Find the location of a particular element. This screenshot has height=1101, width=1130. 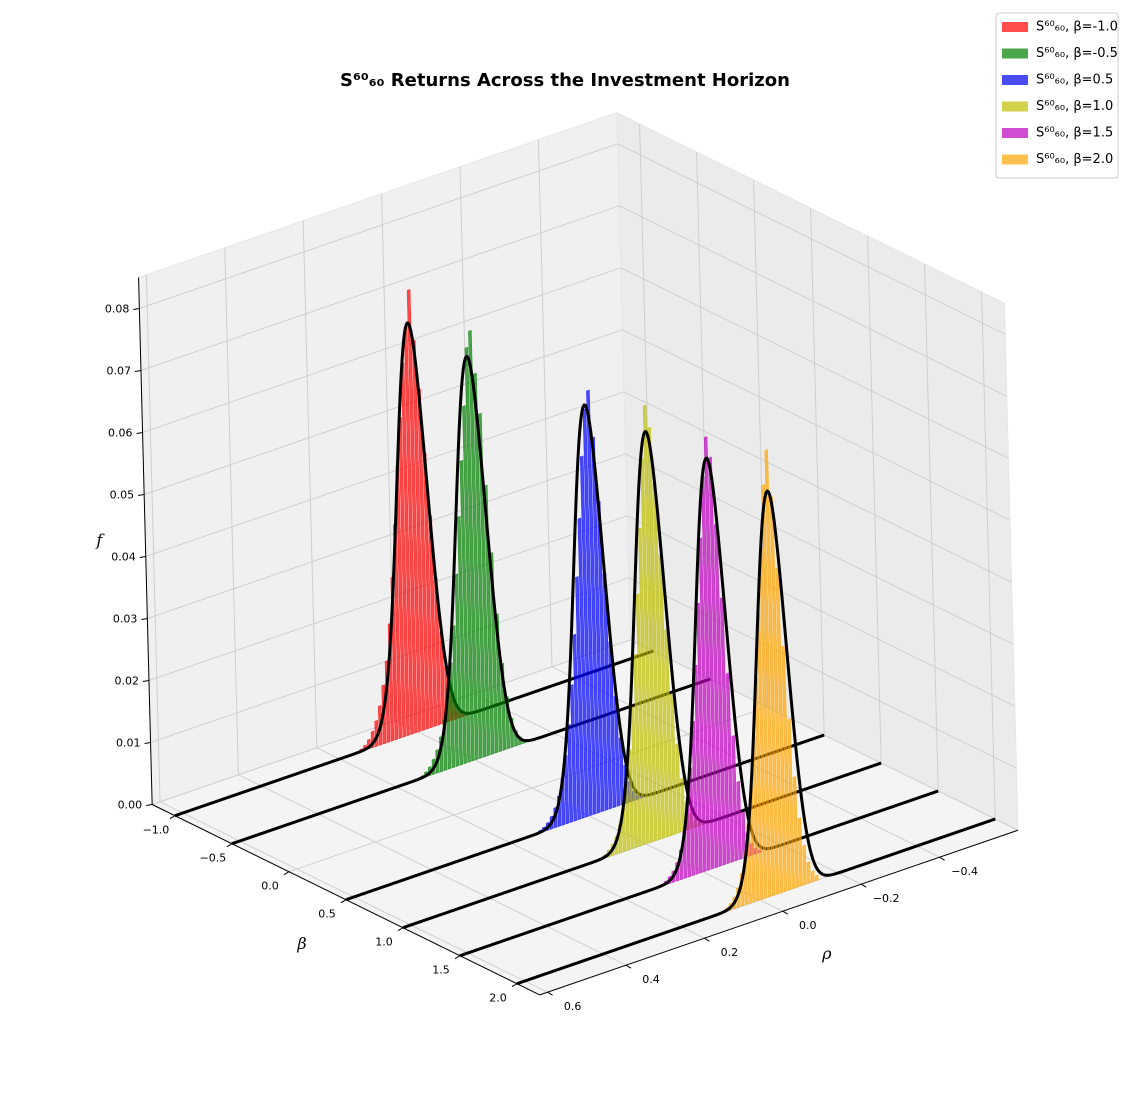

z-tick-label: 0.01 is located at coordinates (128, 743).